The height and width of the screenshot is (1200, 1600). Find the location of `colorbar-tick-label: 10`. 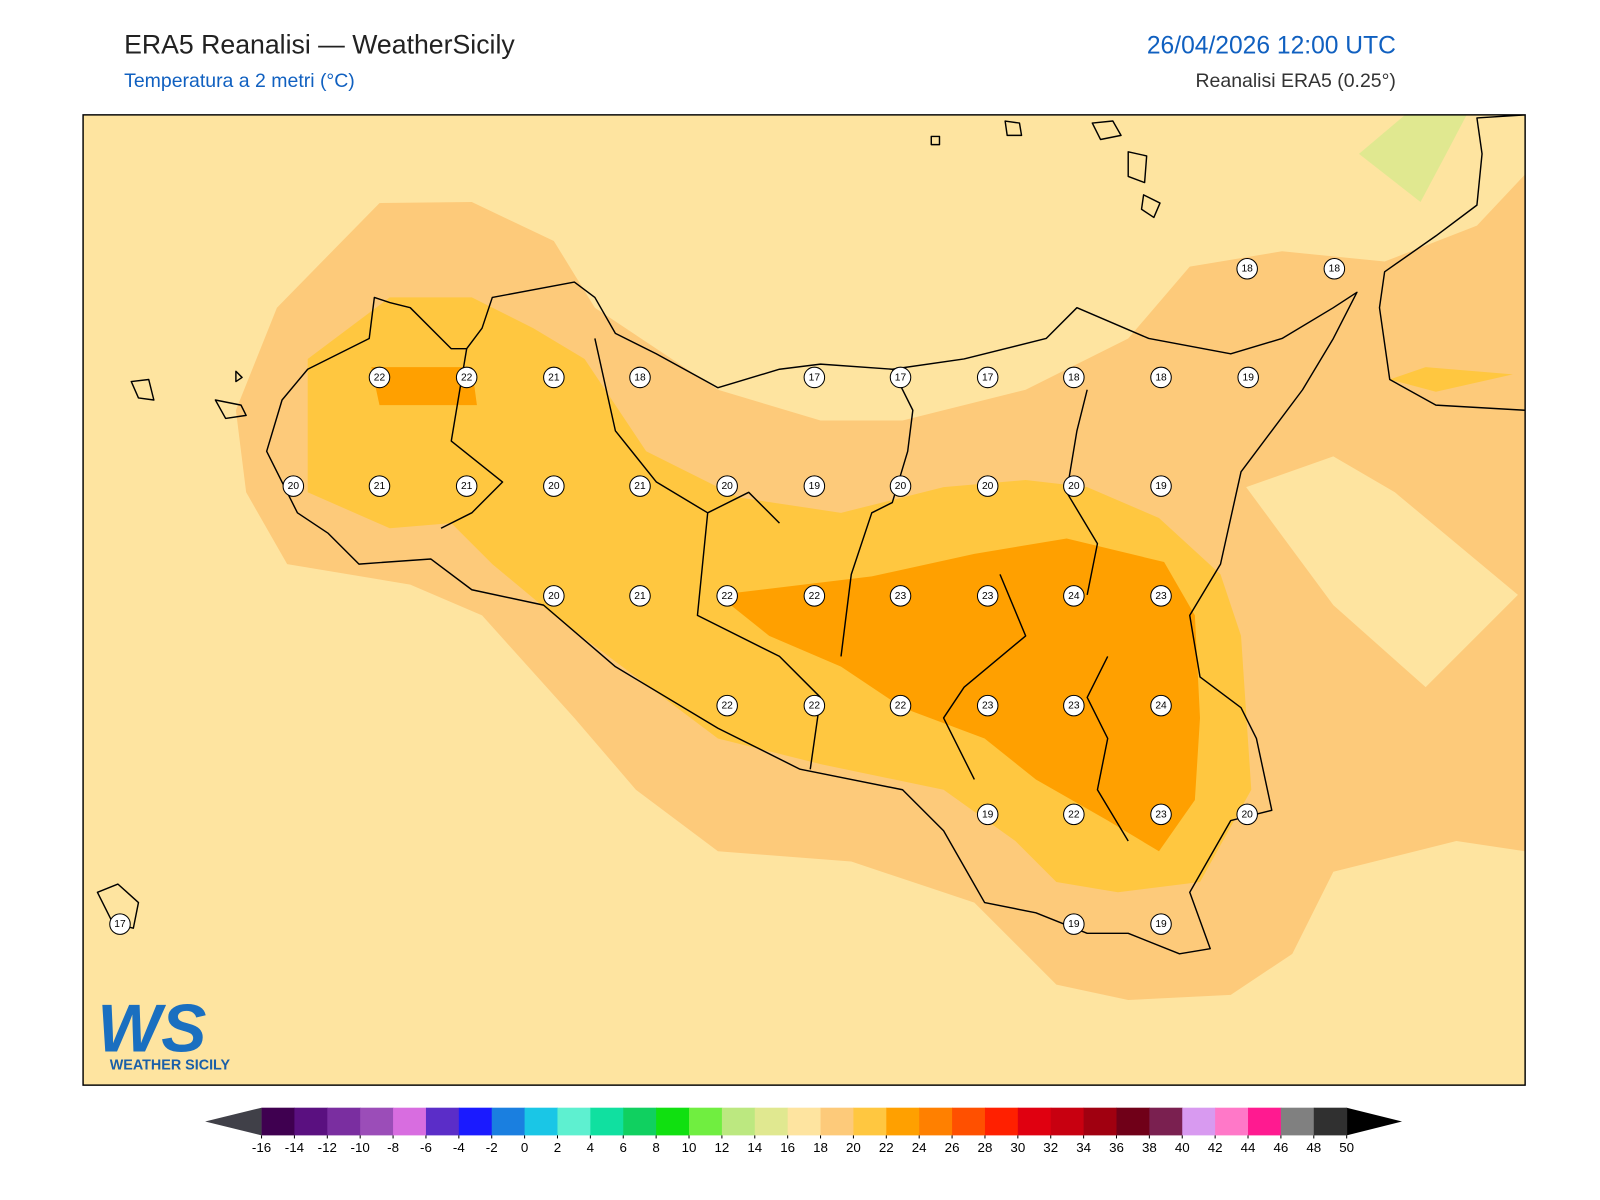

colorbar-tick-label: 10 is located at coordinates (689, 1147).